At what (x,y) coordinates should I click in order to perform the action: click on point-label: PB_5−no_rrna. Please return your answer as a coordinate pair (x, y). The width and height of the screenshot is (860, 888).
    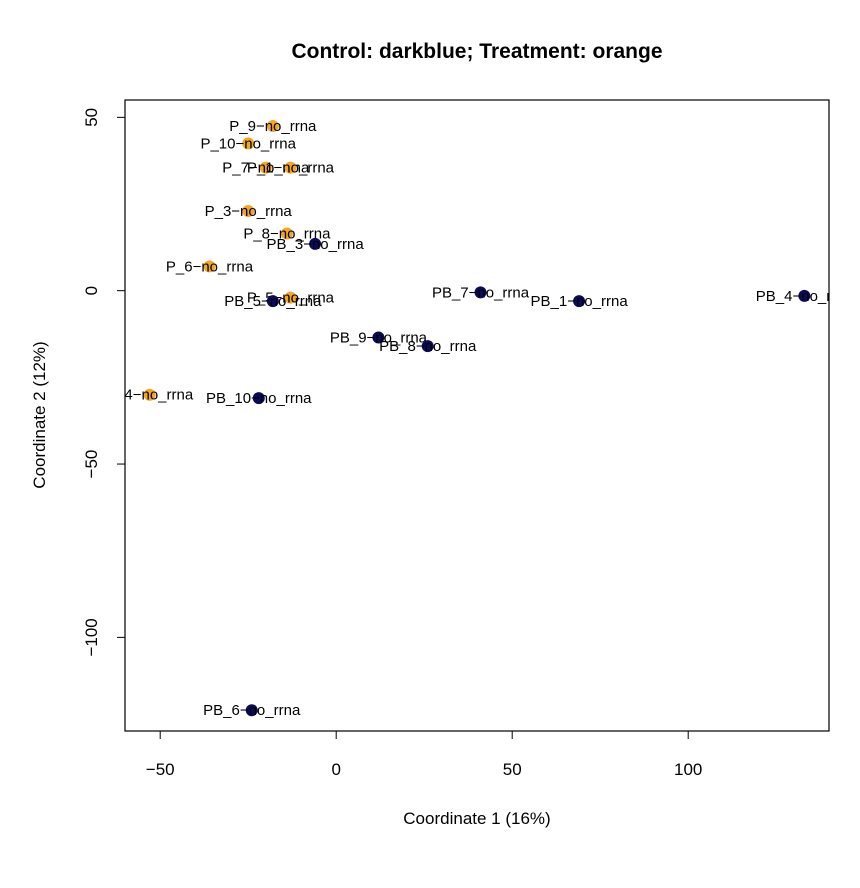
    Looking at the image, I should click on (273, 301).